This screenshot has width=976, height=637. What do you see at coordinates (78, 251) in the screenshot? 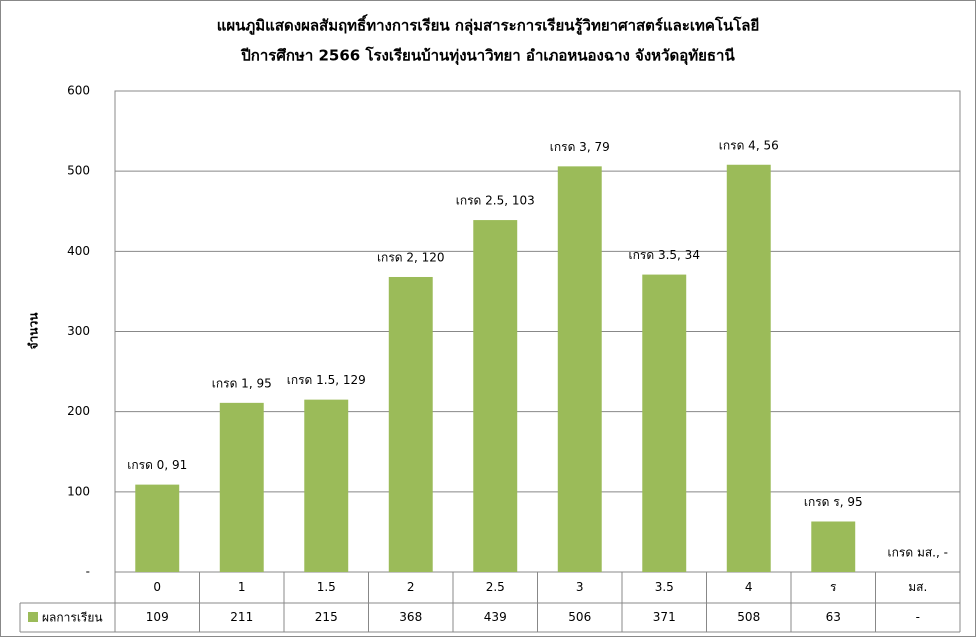
I see `y-tick-label: 400` at bounding box center [78, 251].